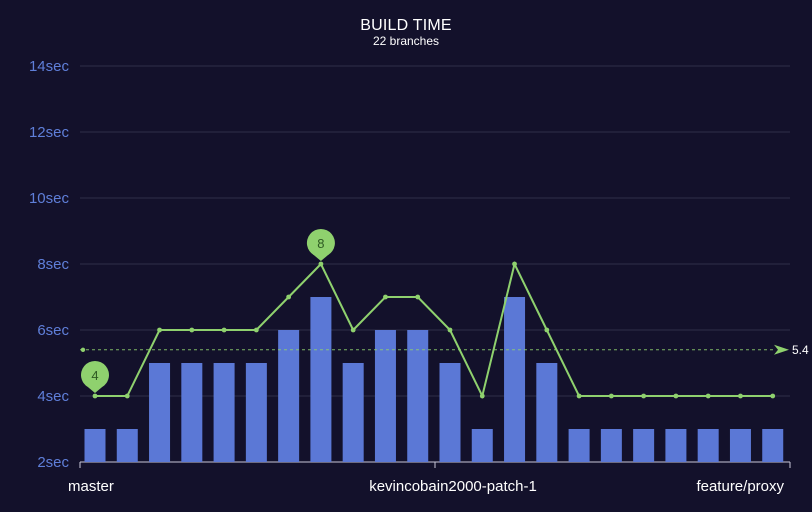 The width and height of the screenshot is (812, 512). Describe the element at coordinates (53, 330) in the screenshot. I see `y-tick-label: 6sec` at that location.